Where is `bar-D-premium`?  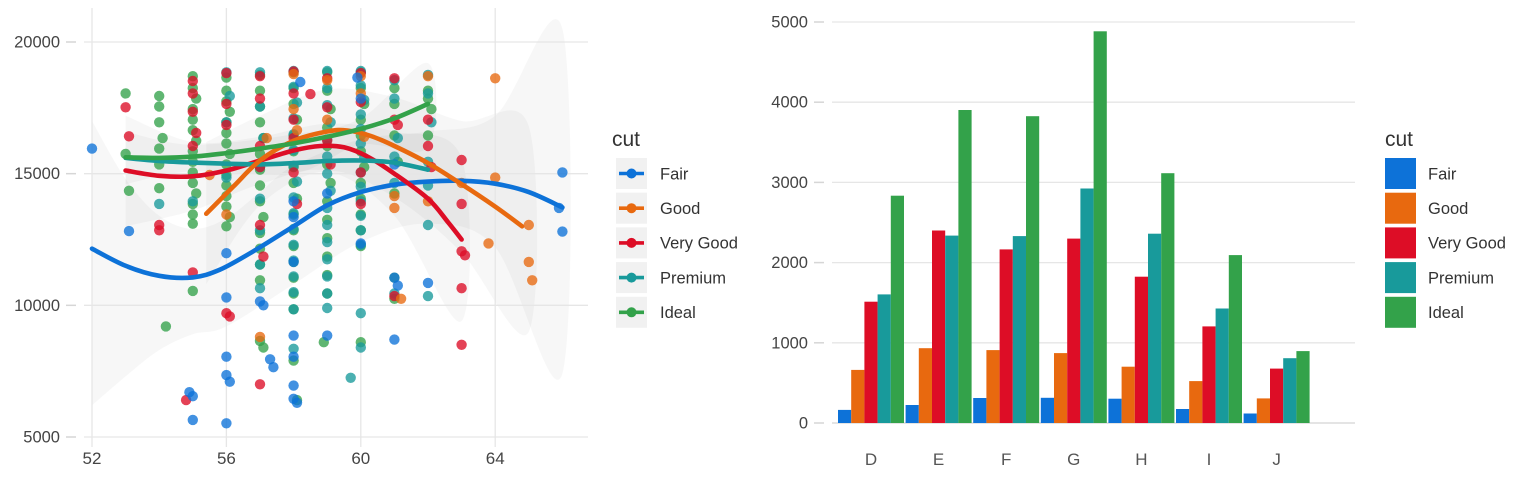
bar-D-premium is located at coordinates (884, 358).